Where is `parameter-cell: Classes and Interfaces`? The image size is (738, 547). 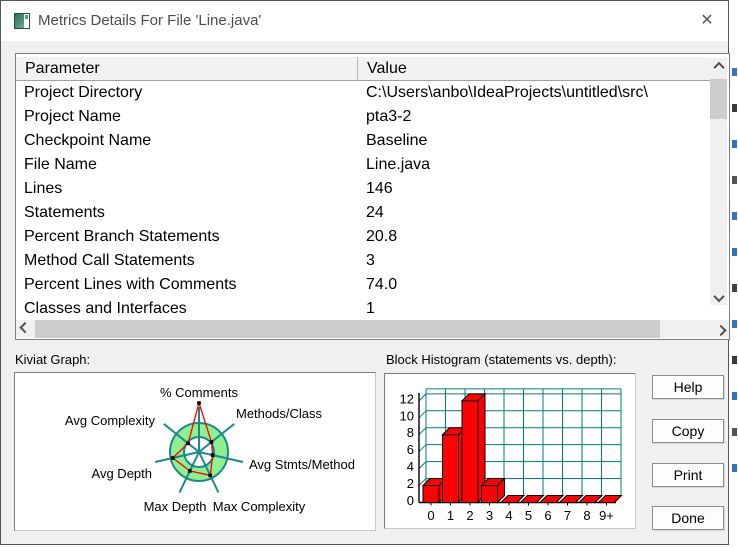
parameter-cell: Classes and Interfaces is located at coordinates (105, 308).